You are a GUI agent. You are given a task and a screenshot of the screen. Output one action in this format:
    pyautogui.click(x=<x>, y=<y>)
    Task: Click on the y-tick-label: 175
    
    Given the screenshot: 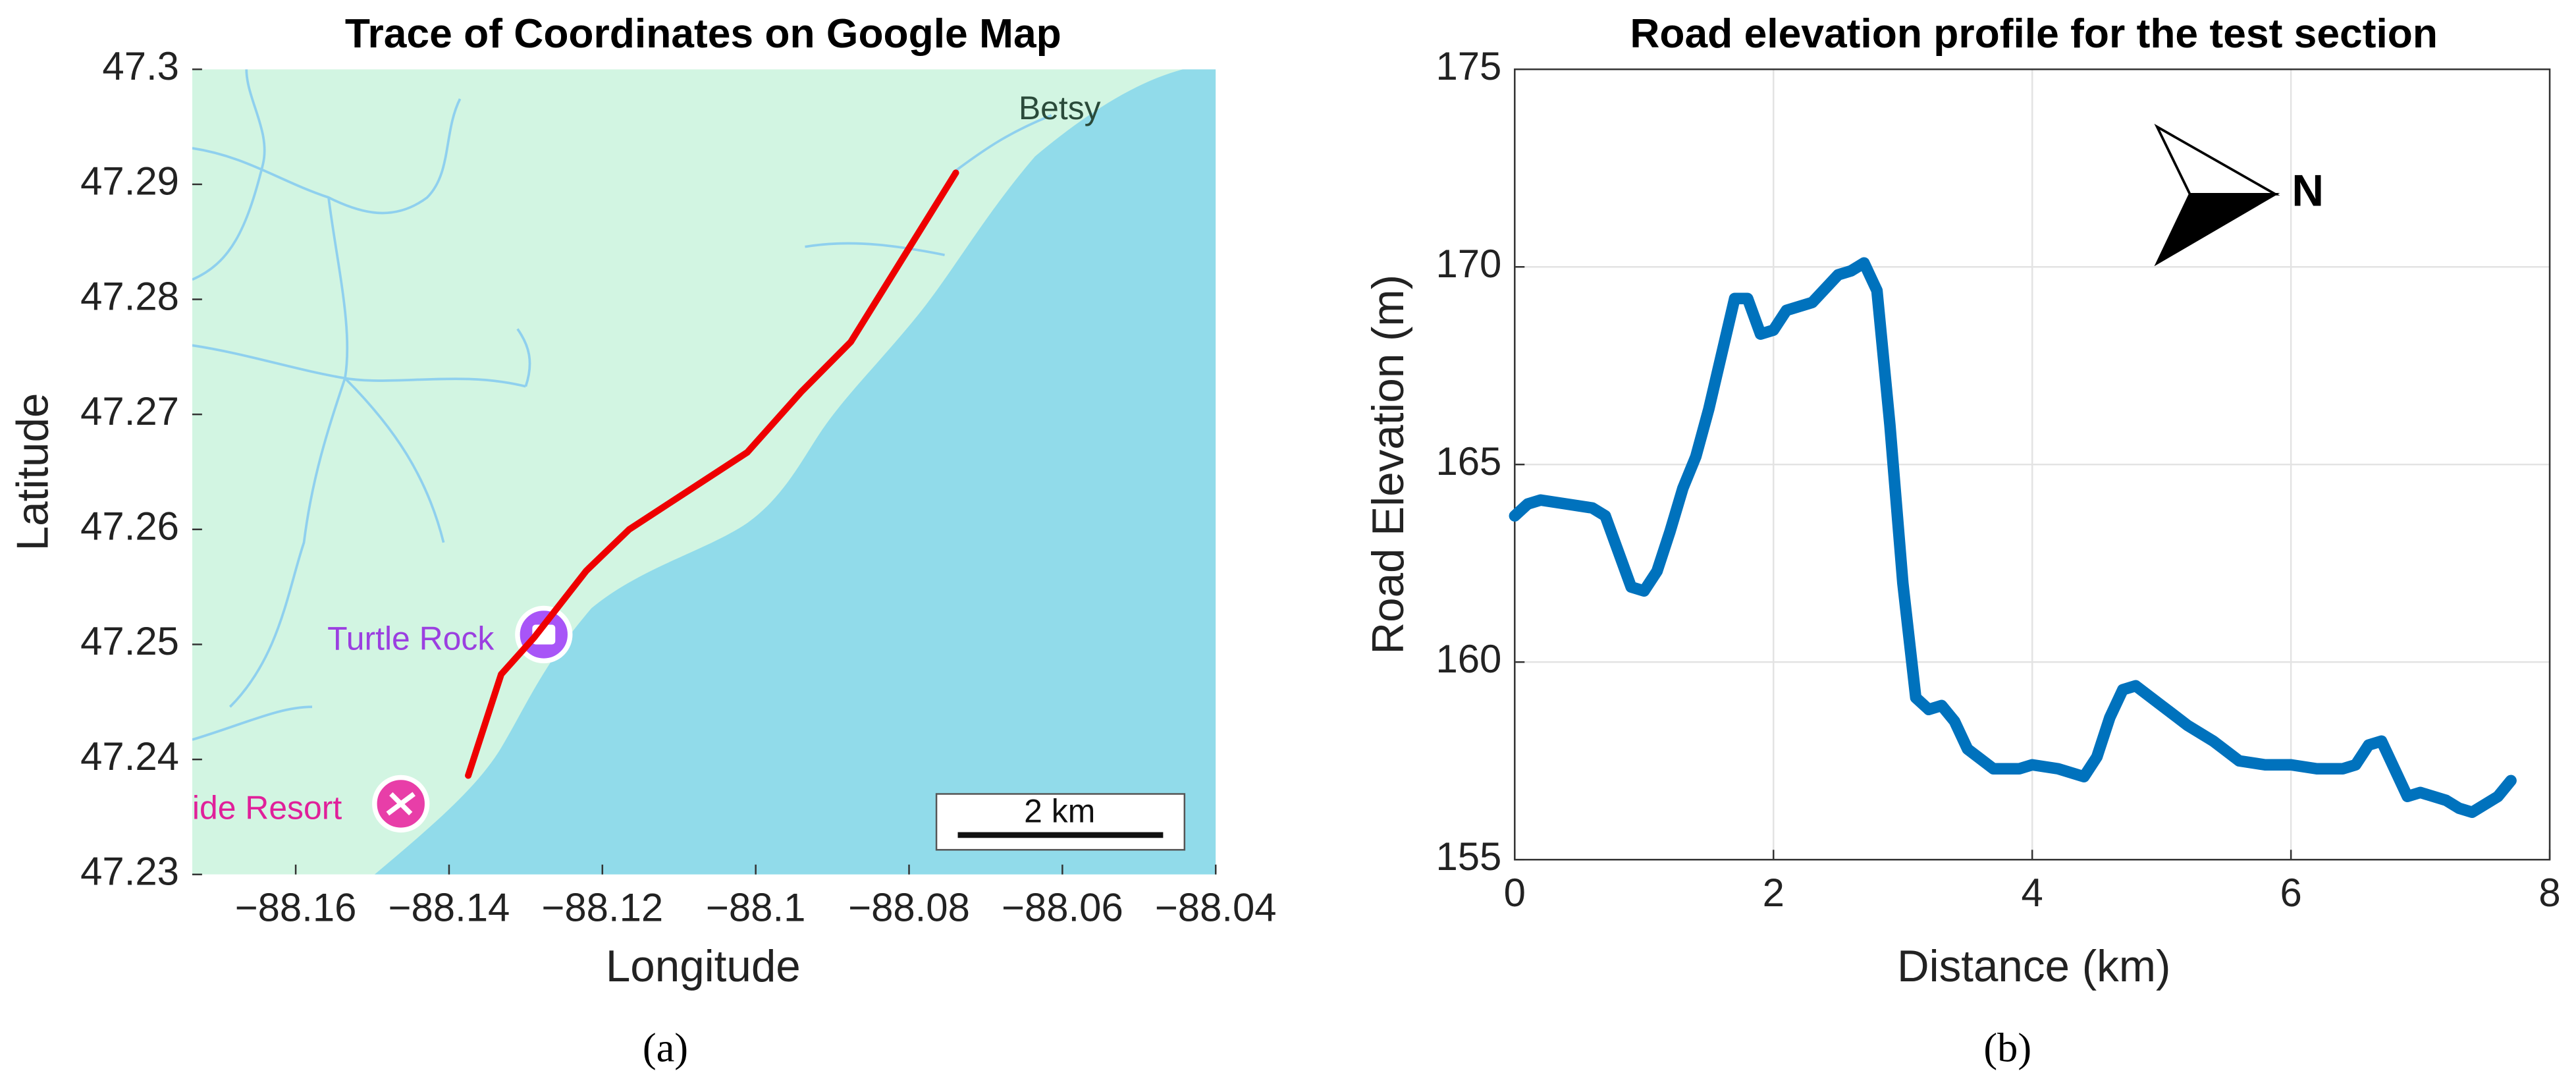 What is the action you would take?
    pyautogui.click(x=1468, y=66)
    